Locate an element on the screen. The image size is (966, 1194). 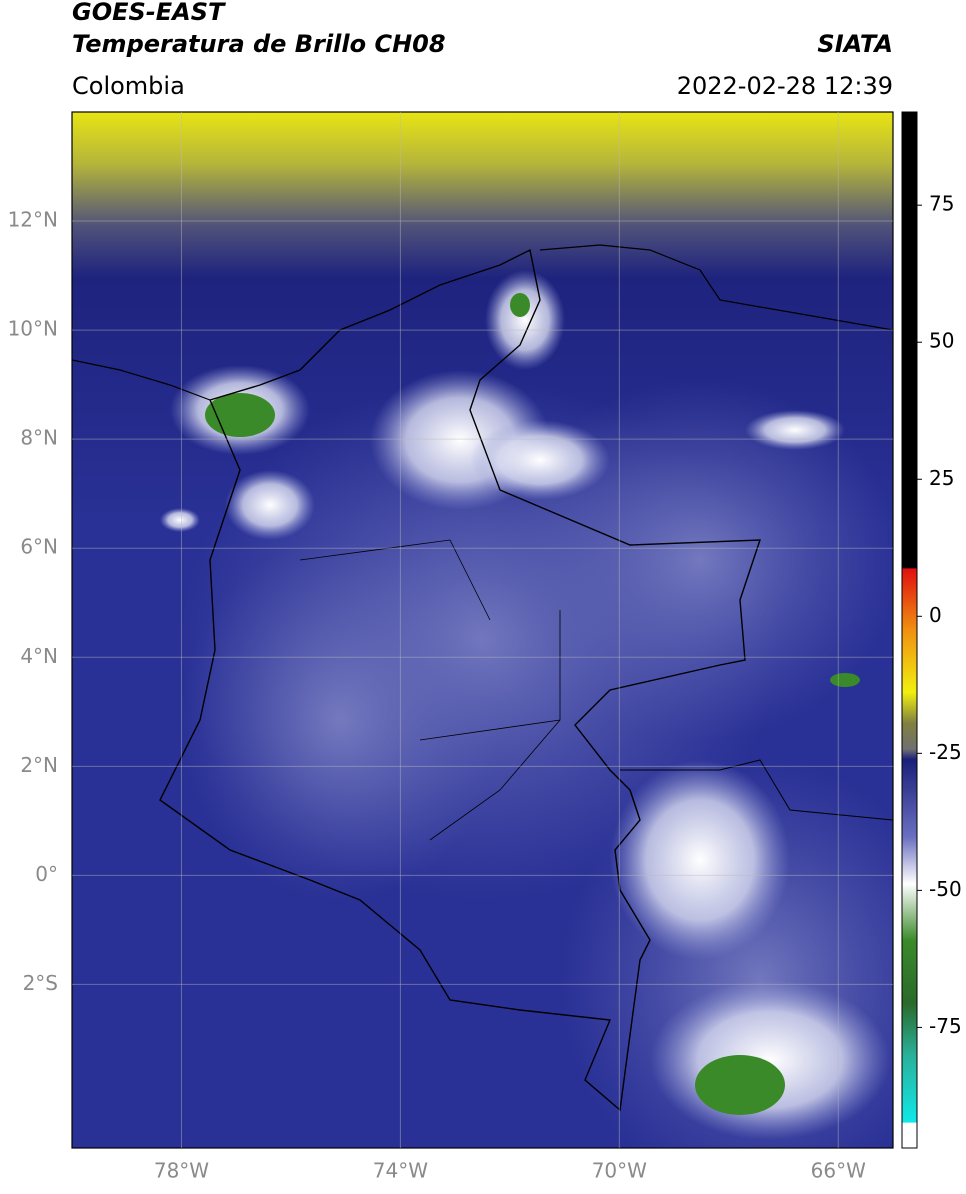
colorbar-tick-label: -50 is located at coordinates (945, 889).